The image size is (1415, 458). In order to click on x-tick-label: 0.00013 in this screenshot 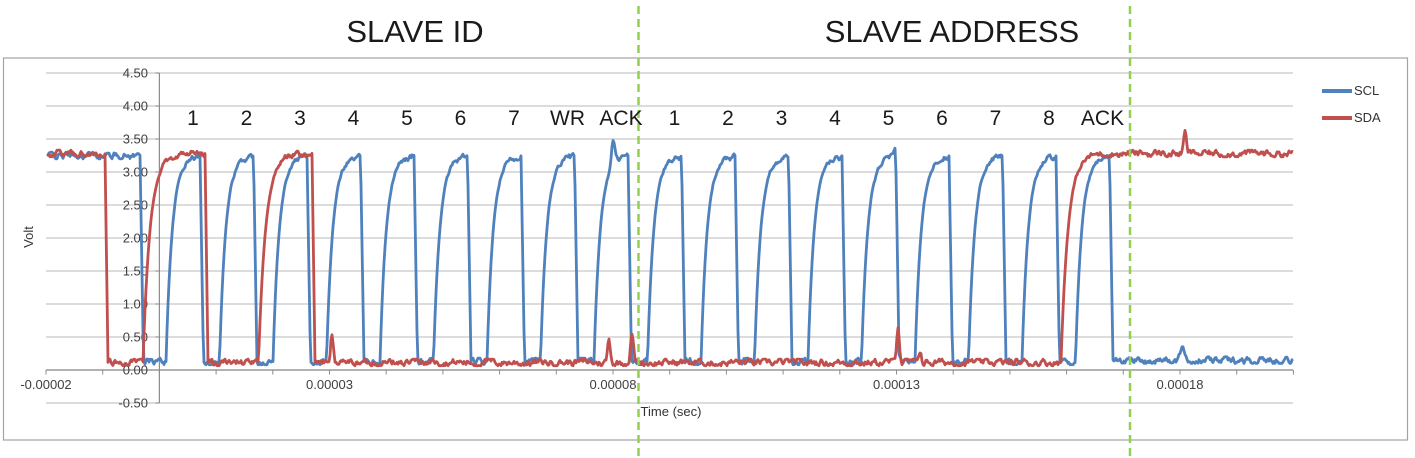, I will do `click(896, 384)`.